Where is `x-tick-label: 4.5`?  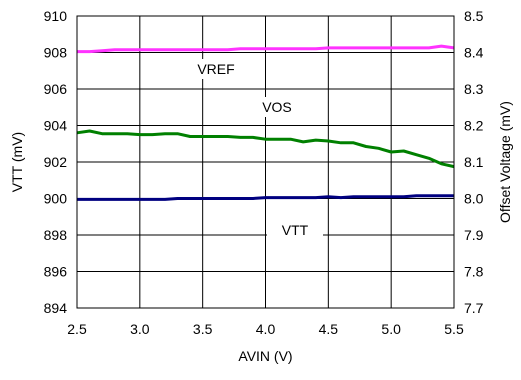
x-tick-label: 4.5 is located at coordinates (329, 329).